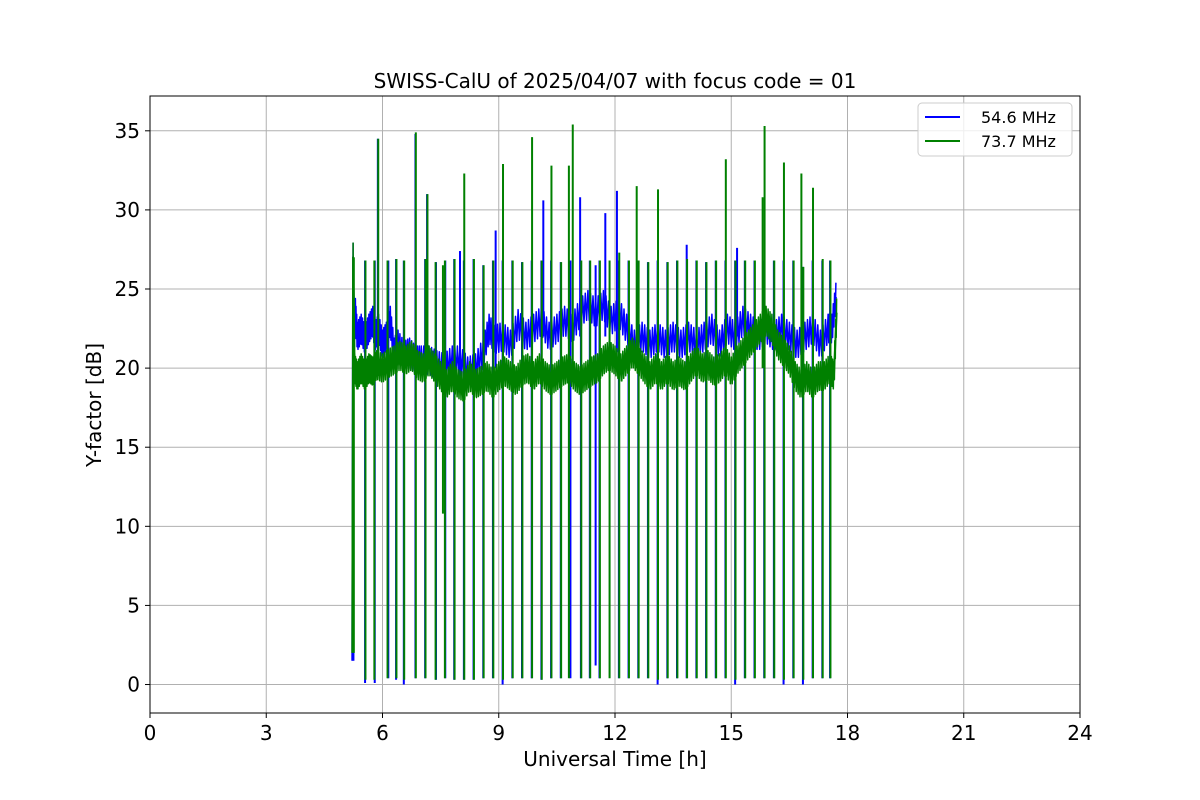 This screenshot has height=800, width=1200. I want to click on y-tick-label: 30, so click(127, 210).